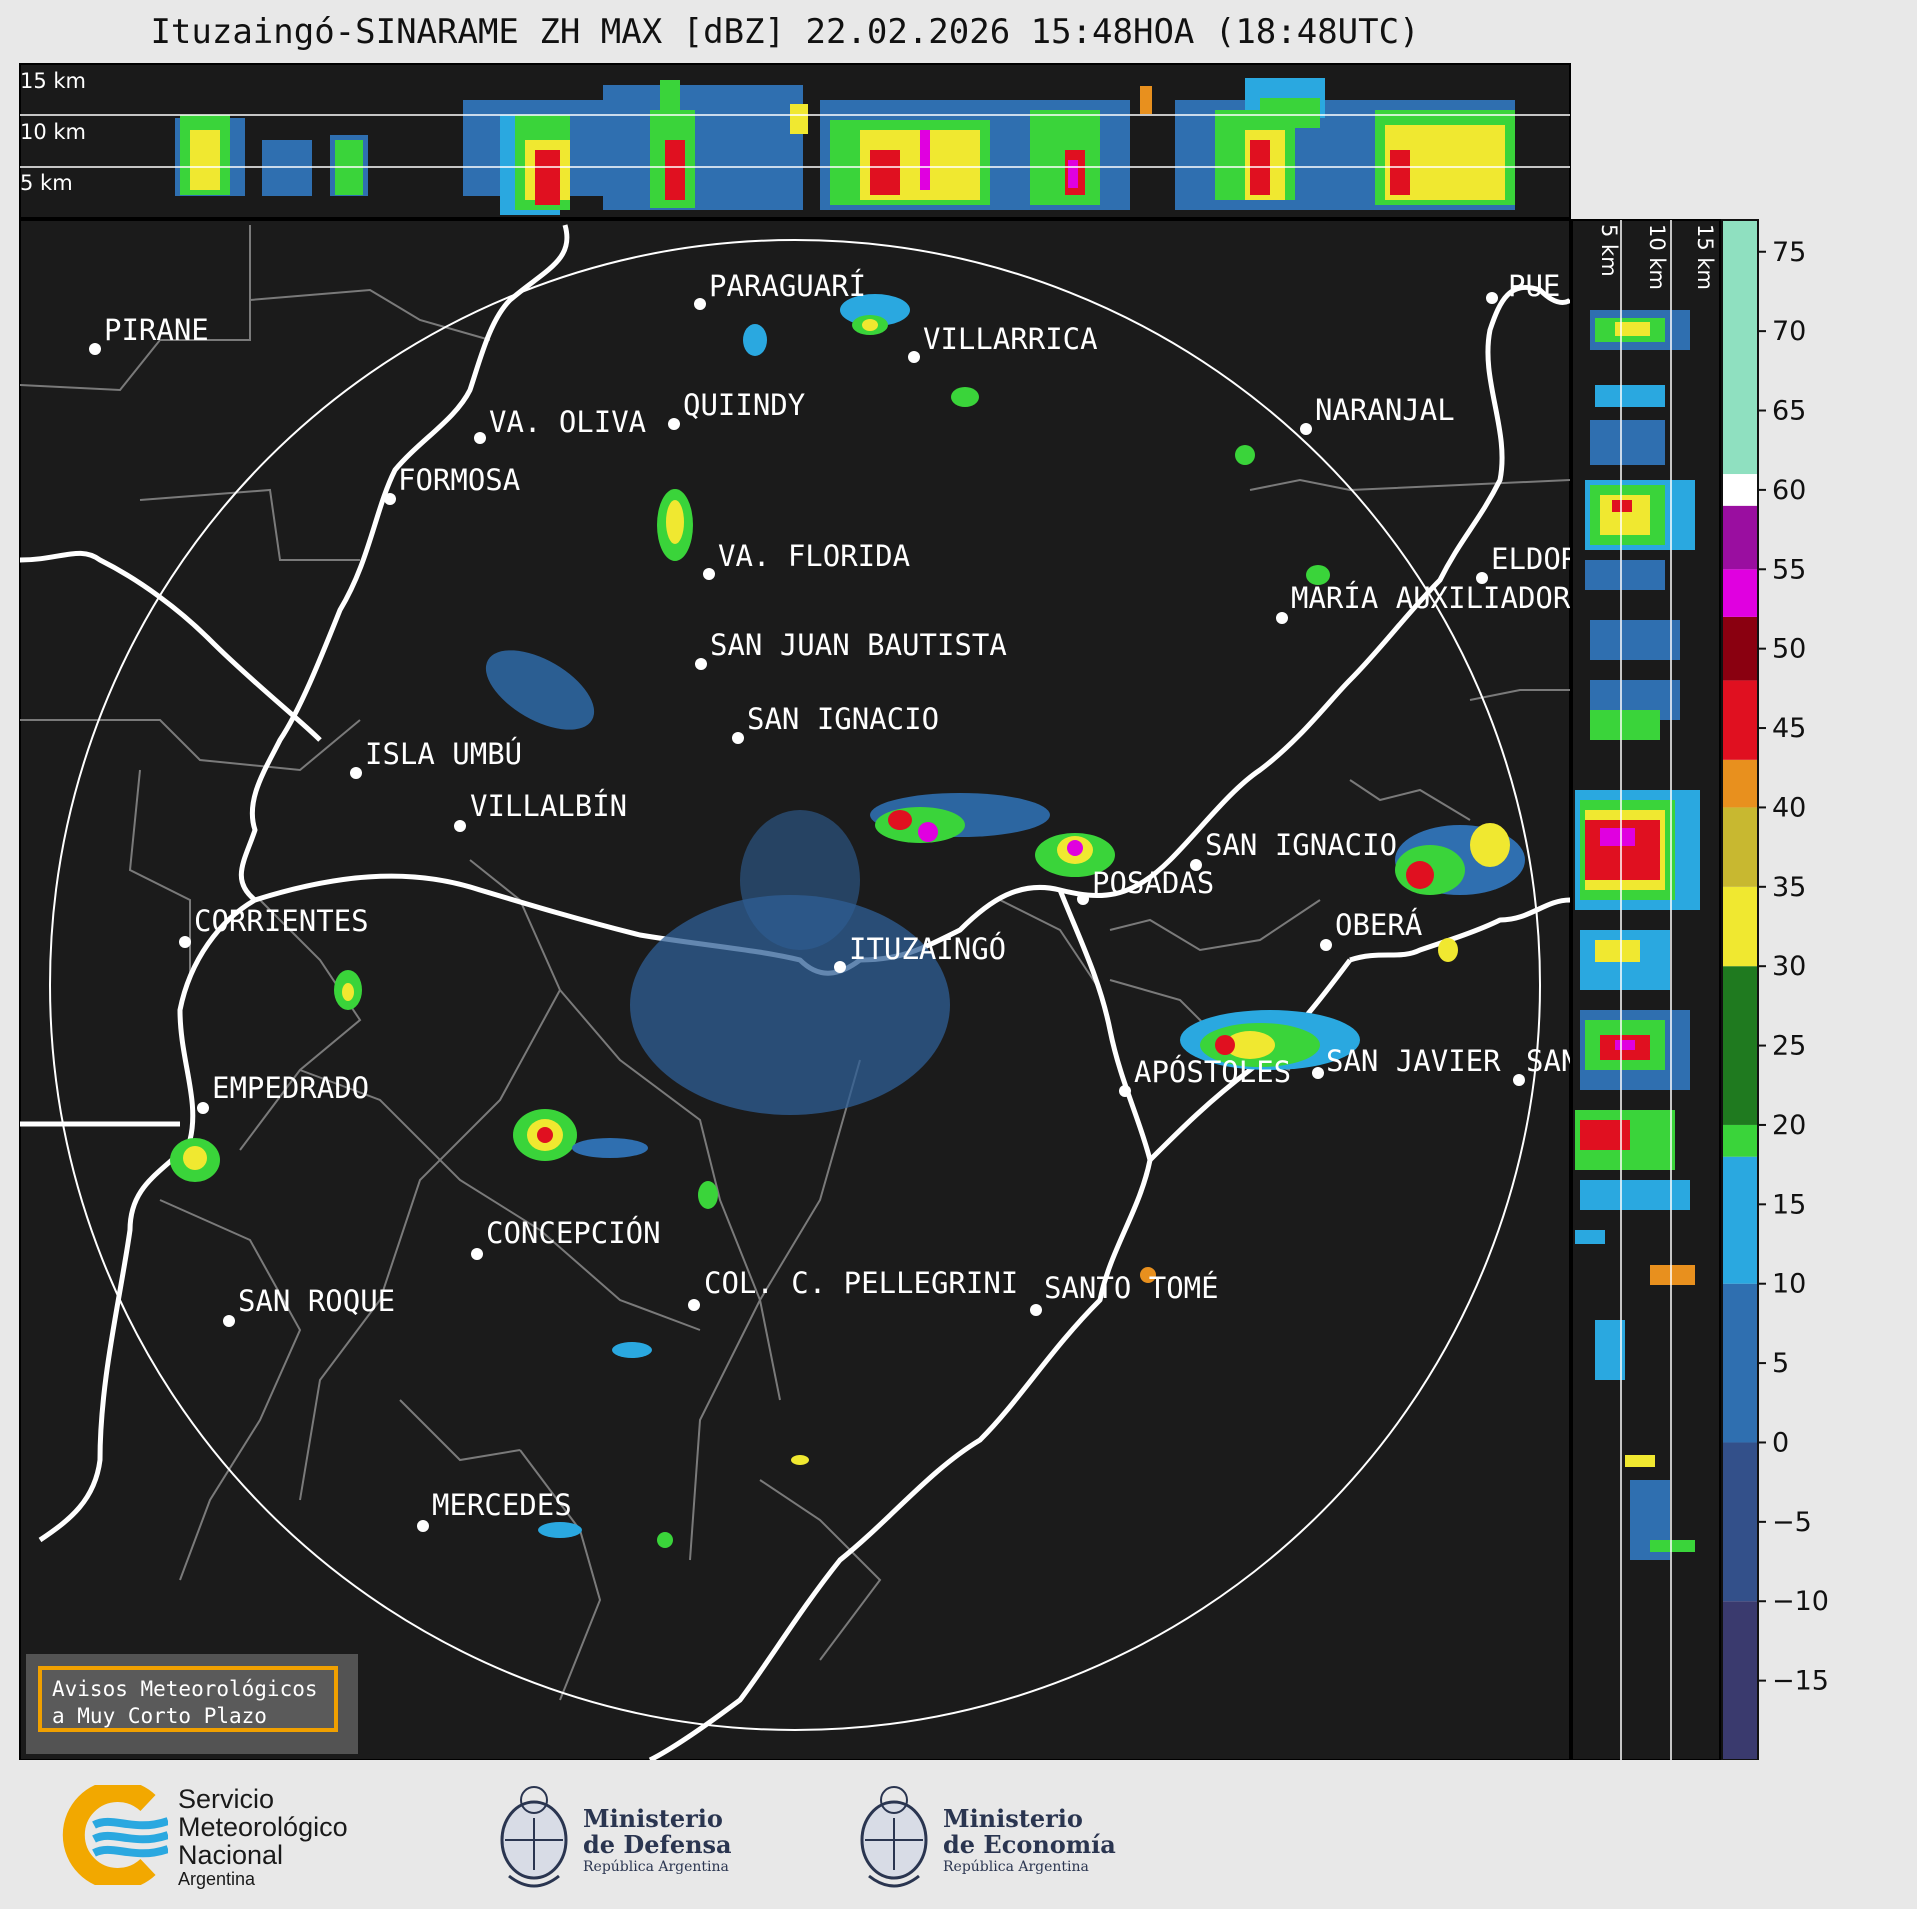  I want to click on colorbar-tick-label: 10, so click(1789, 1284).